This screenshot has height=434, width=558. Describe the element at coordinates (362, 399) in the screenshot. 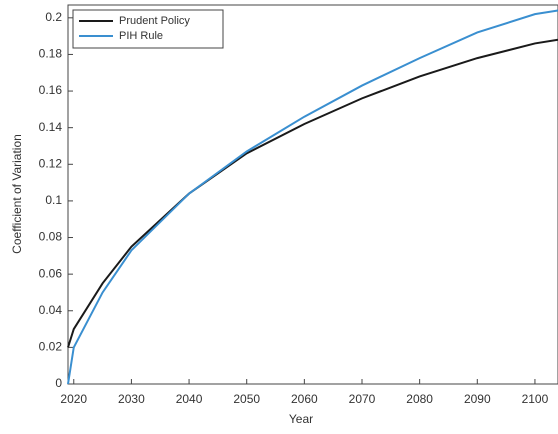

I see `x-tick-label: 2070` at that location.